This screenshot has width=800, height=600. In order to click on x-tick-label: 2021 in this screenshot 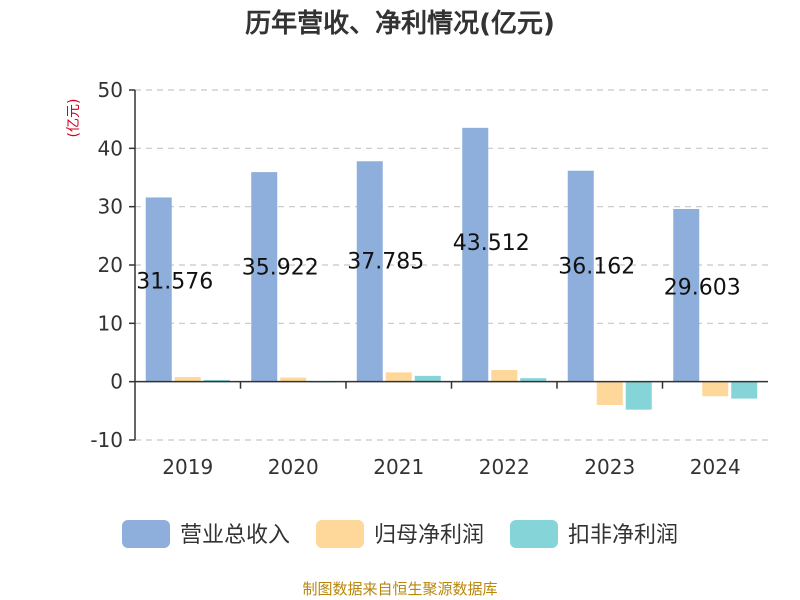, I will do `click(398, 467)`.